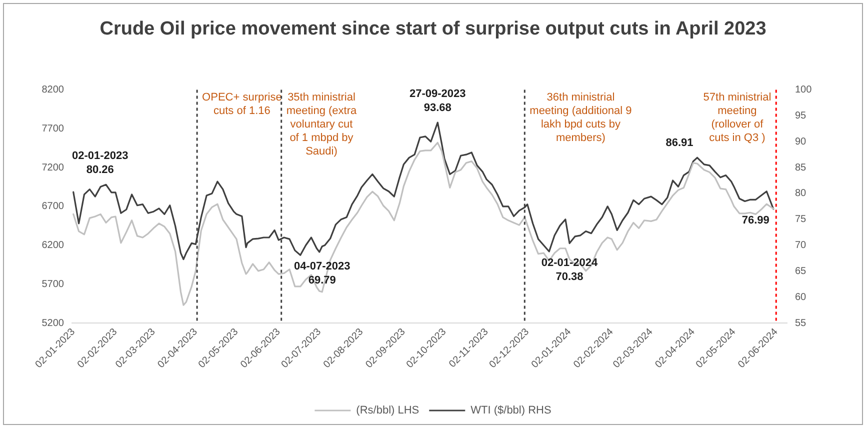 Image resolution: width=866 pixels, height=428 pixels. Describe the element at coordinates (581, 117) in the screenshot. I see `ref-line-label: 36th ministrial meeting (additional 9 lakh bpd cuts by members)` at that location.